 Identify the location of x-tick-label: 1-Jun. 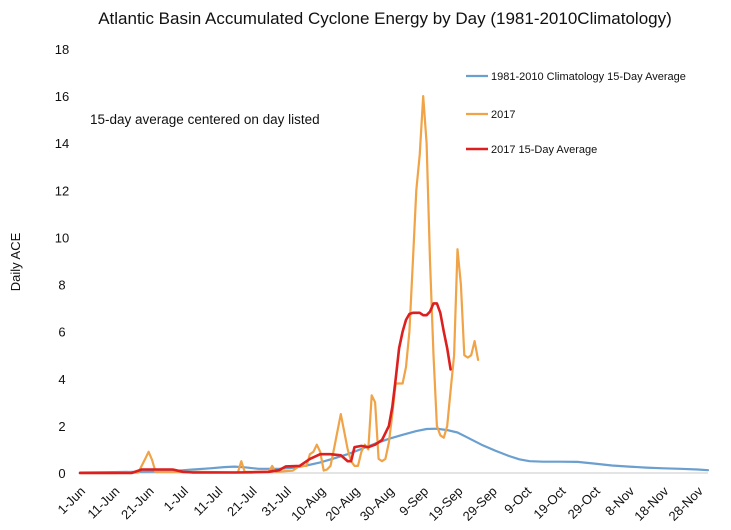
(72, 501).